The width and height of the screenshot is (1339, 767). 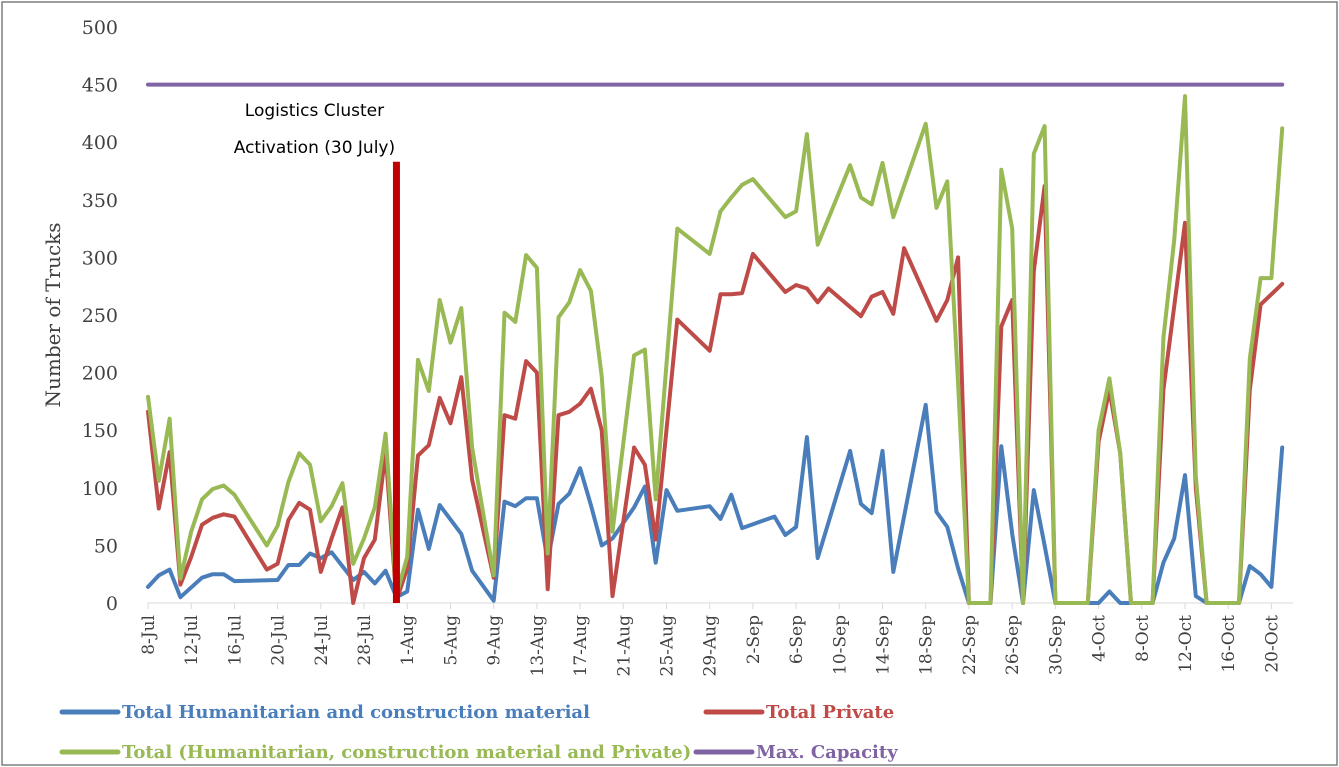 I want to click on x-tick-label: 1-Aug, so click(x=408, y=640).